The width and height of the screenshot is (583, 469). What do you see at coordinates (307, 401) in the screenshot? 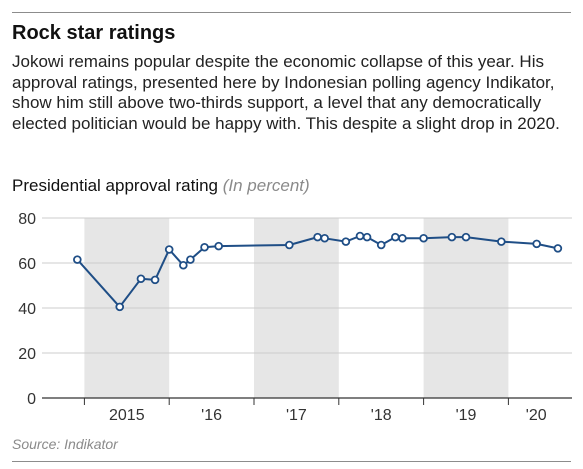
I see `axes` at bounding box center [307, 401].